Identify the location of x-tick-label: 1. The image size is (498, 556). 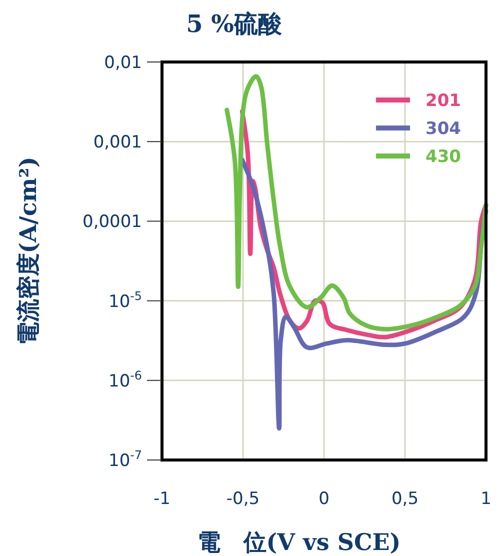
(486, 499).